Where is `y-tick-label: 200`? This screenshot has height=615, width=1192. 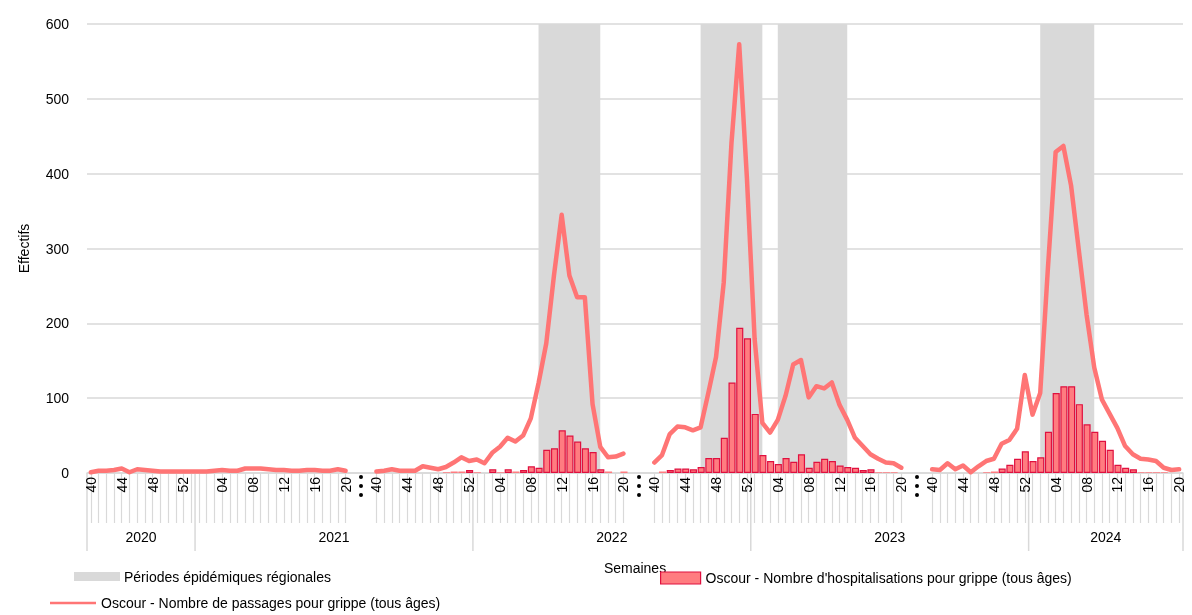
y-tick-label: 200 is located at coordinates (57, 323).